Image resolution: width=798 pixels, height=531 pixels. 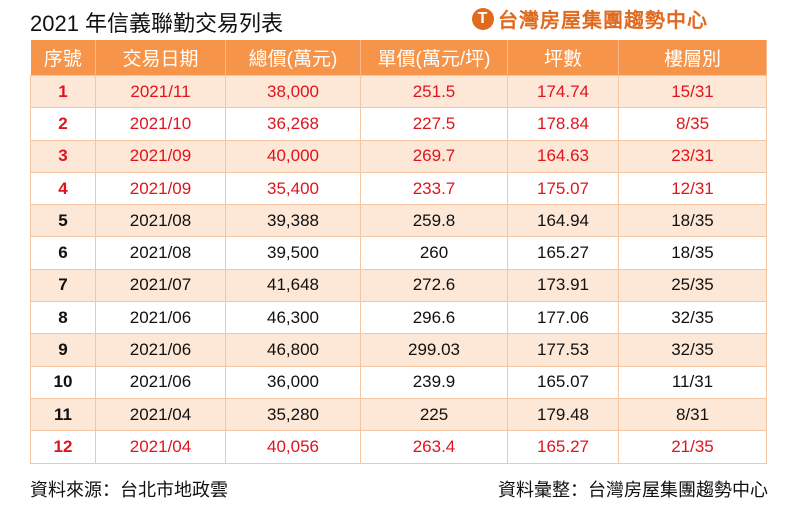 I want to click on cell-total-price: 40,000, so click(x=293, y=156).